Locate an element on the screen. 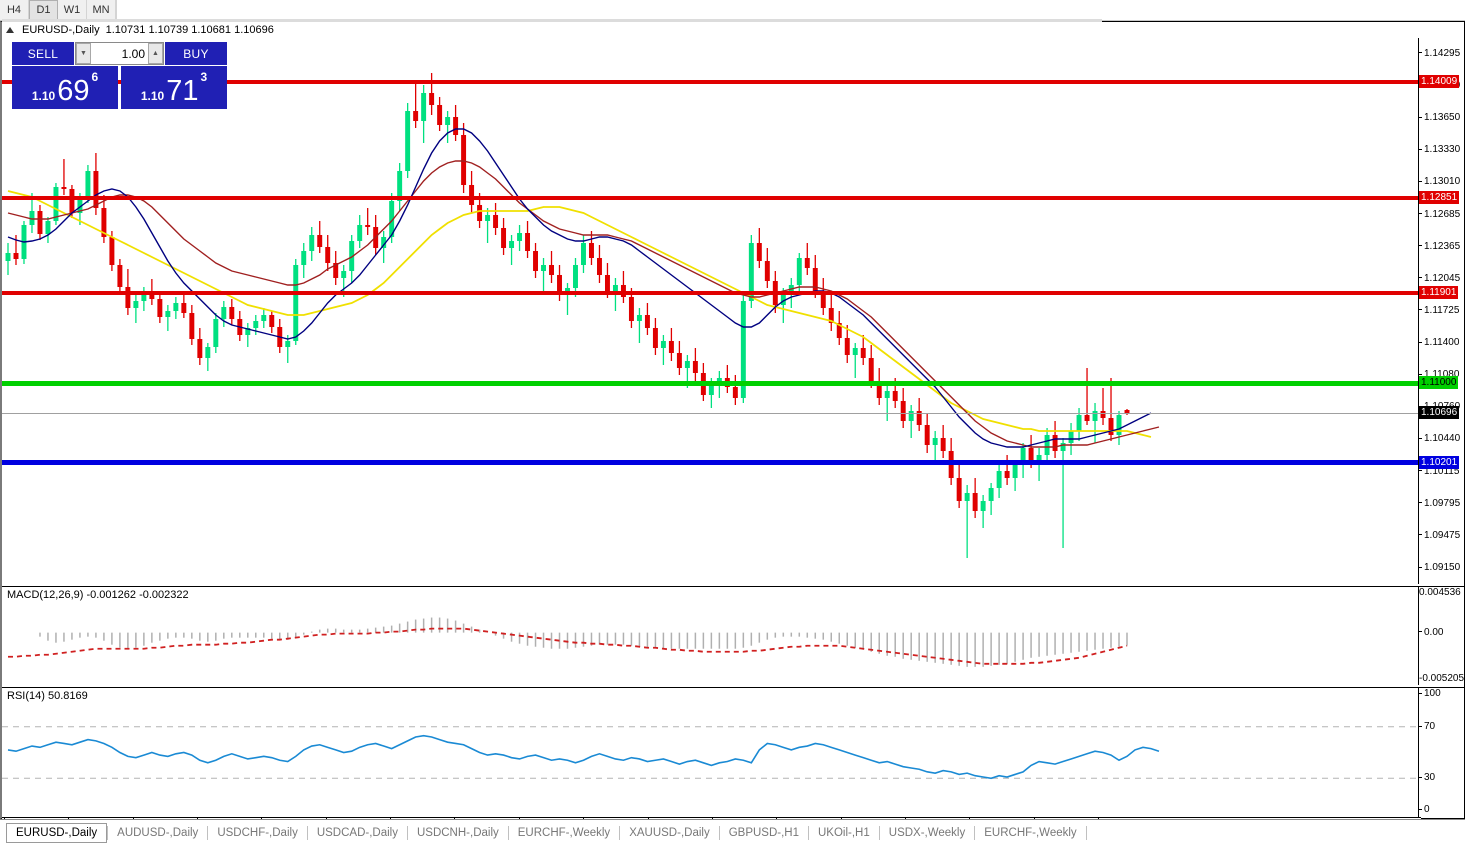 This screenshot has width=1465, height=845. price-tick: 1.11400 is located at coordinates (1439, 342).